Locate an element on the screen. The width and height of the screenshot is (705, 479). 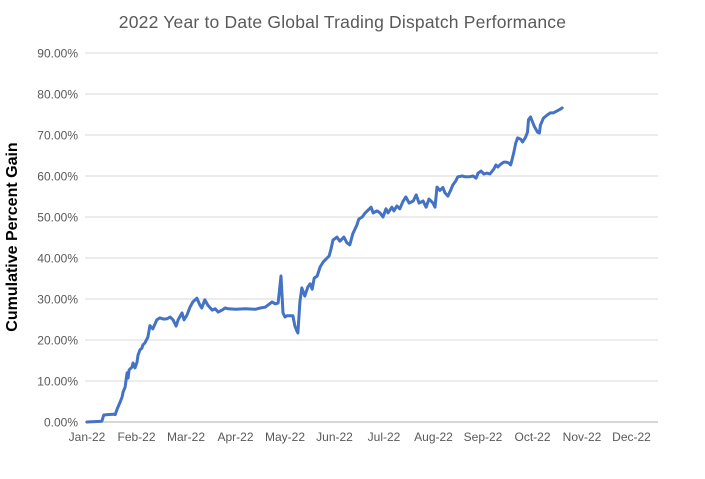
y-tick-label: 50.00% is located at coordinates (57, 218).